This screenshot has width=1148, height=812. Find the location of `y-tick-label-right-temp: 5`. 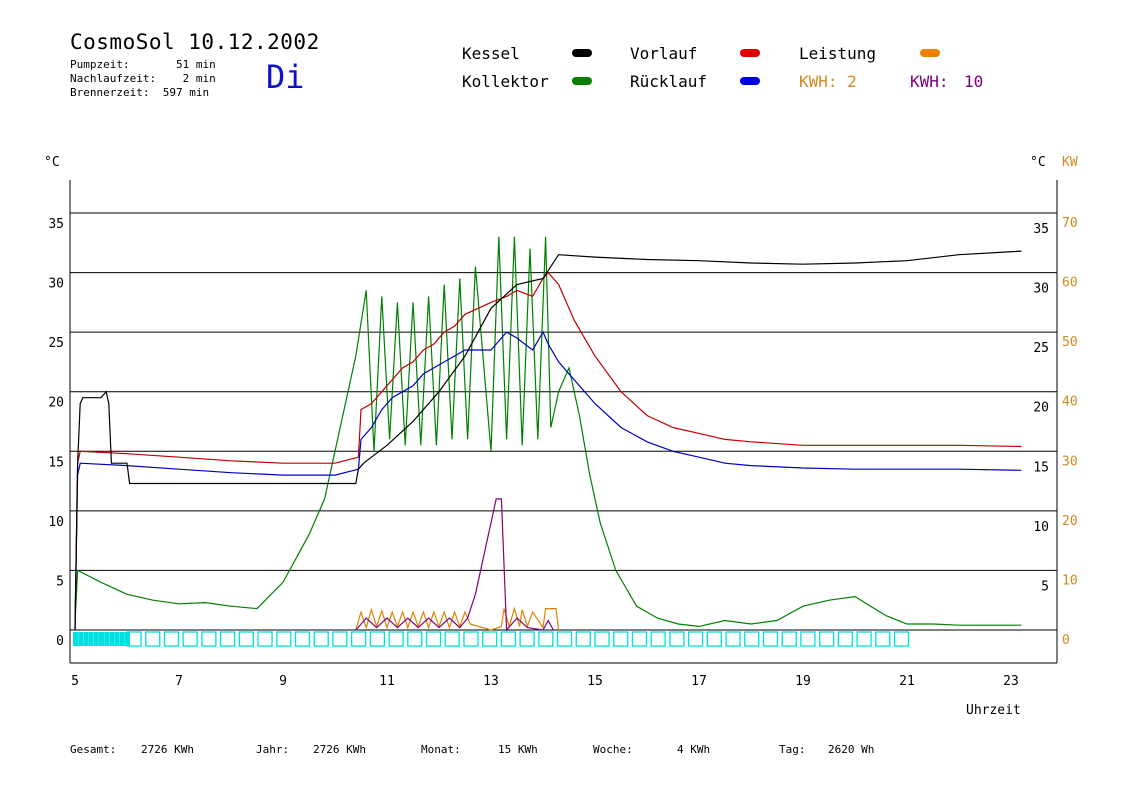

y-tick-label-right-temp: 5 is located at coordinates (1045, 586).